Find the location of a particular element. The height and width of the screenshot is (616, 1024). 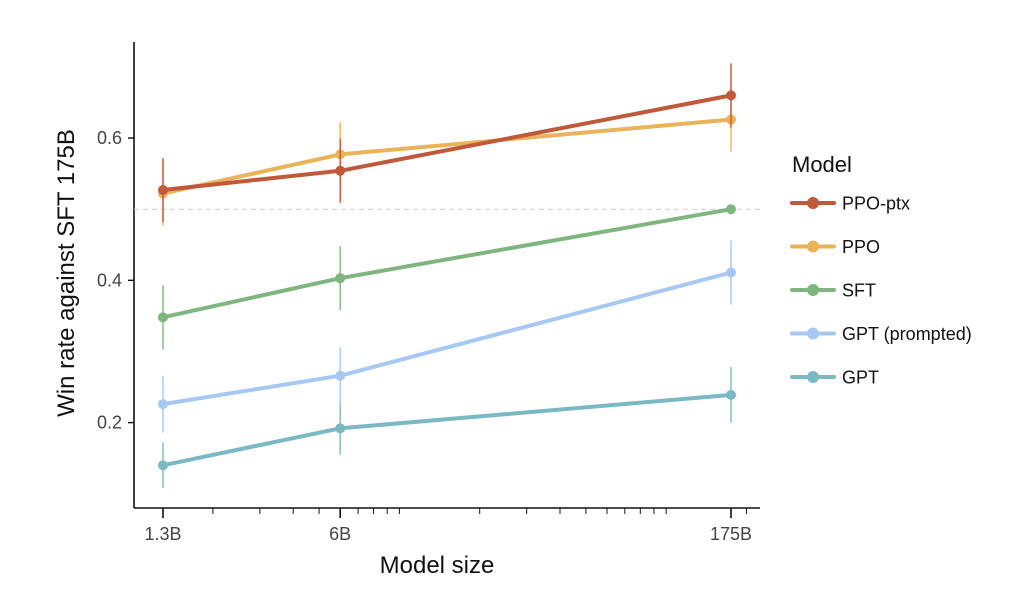

legend-item: PPO-ptx is located at coordinates (850, 204).